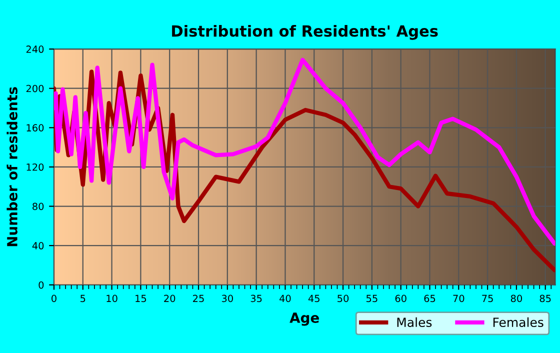  Describe the element at coordinates (372, 298) in the screenshot. I see `x-tick-label: 55` at that location.